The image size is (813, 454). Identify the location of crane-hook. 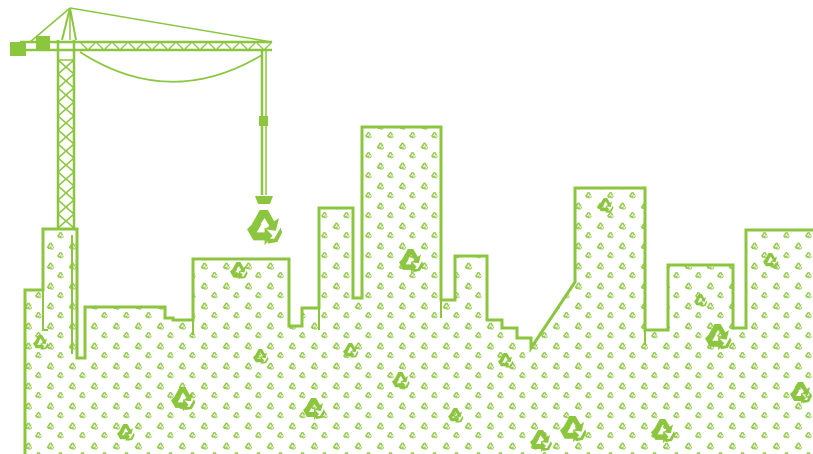
(264, 127).